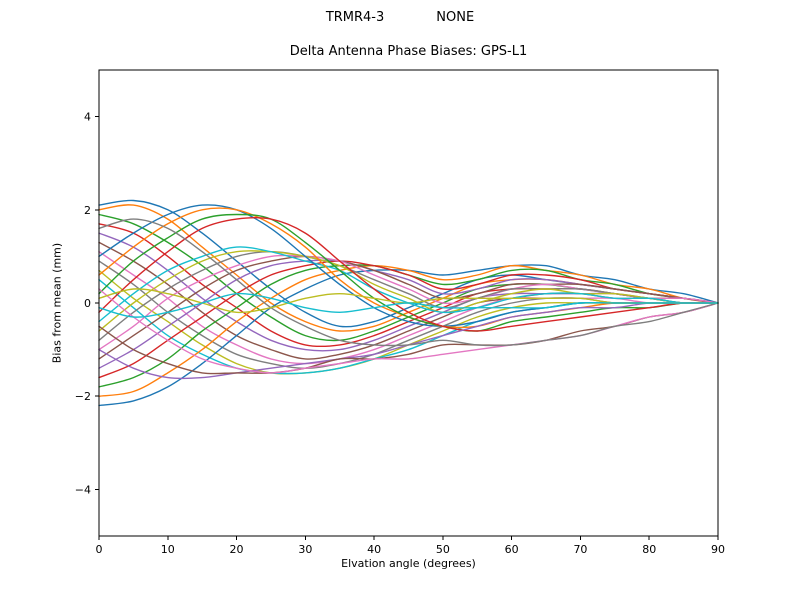 The height and width of the screenshot is (600, 800). Describe the element at coordinates (443, 549) in the screenshot. I see `x-tick-label: 50` at that location.